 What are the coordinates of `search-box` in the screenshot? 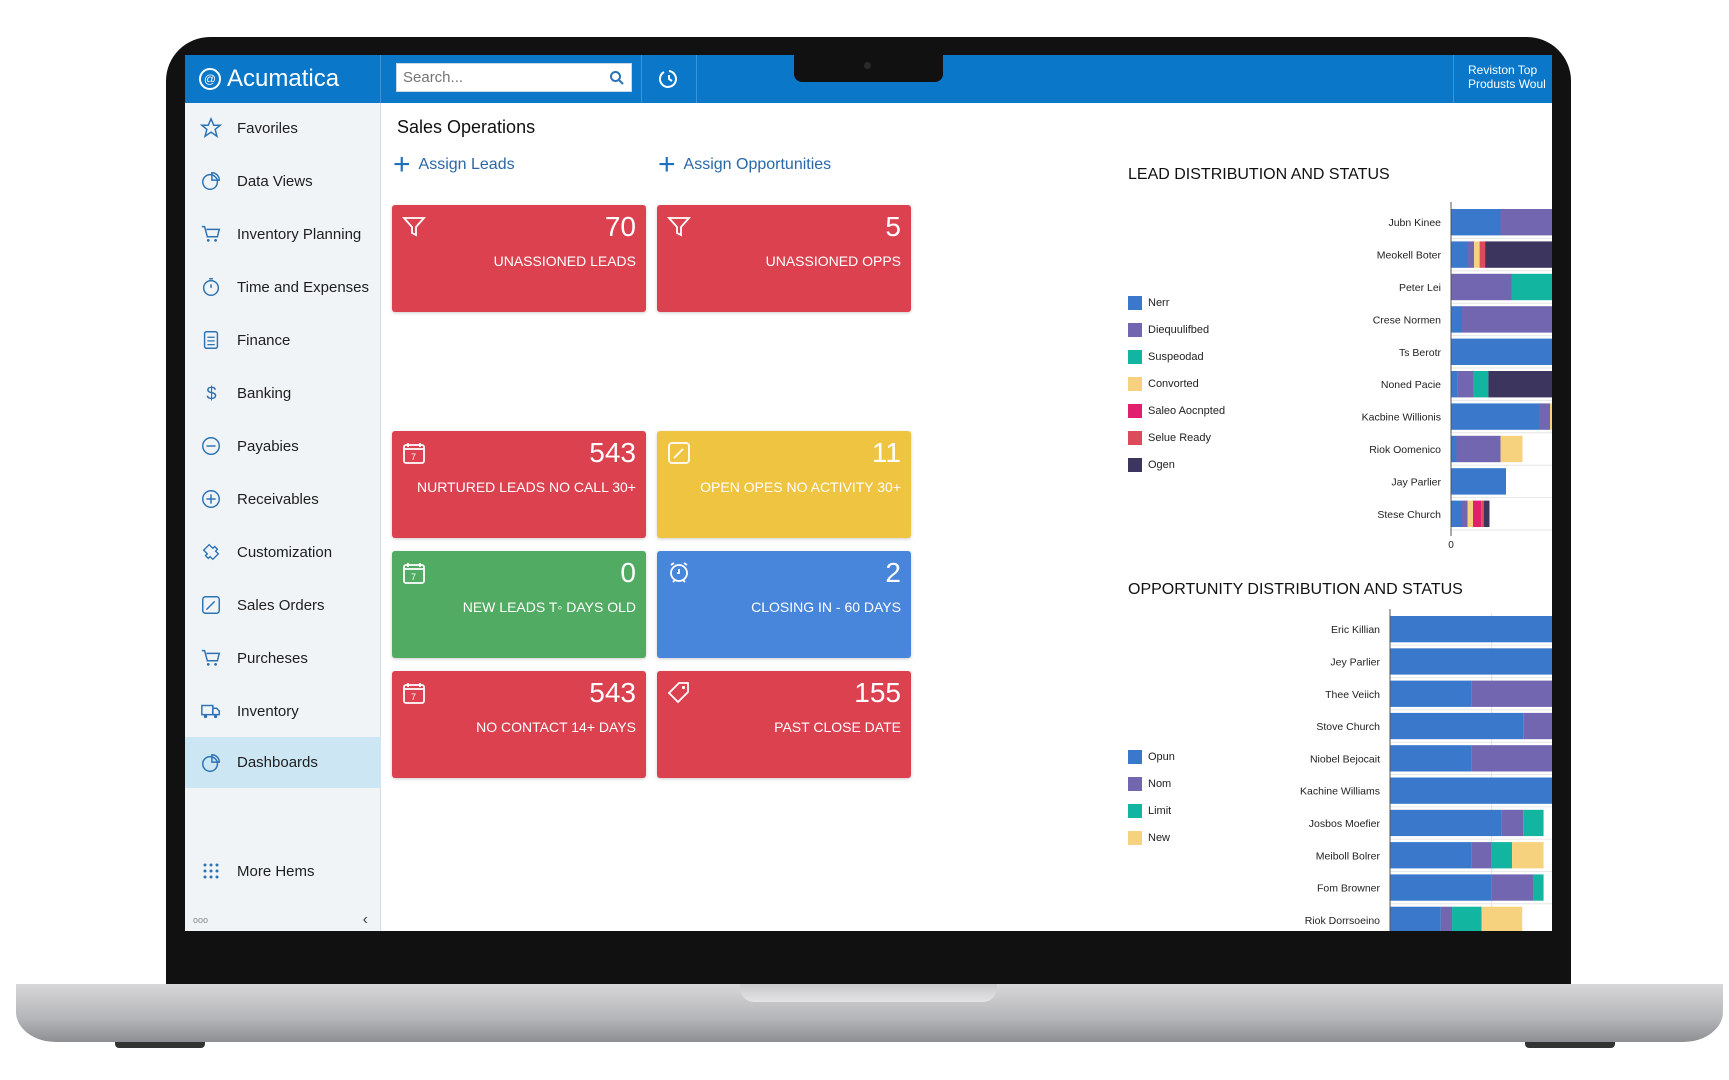 It's located at (514, 77).